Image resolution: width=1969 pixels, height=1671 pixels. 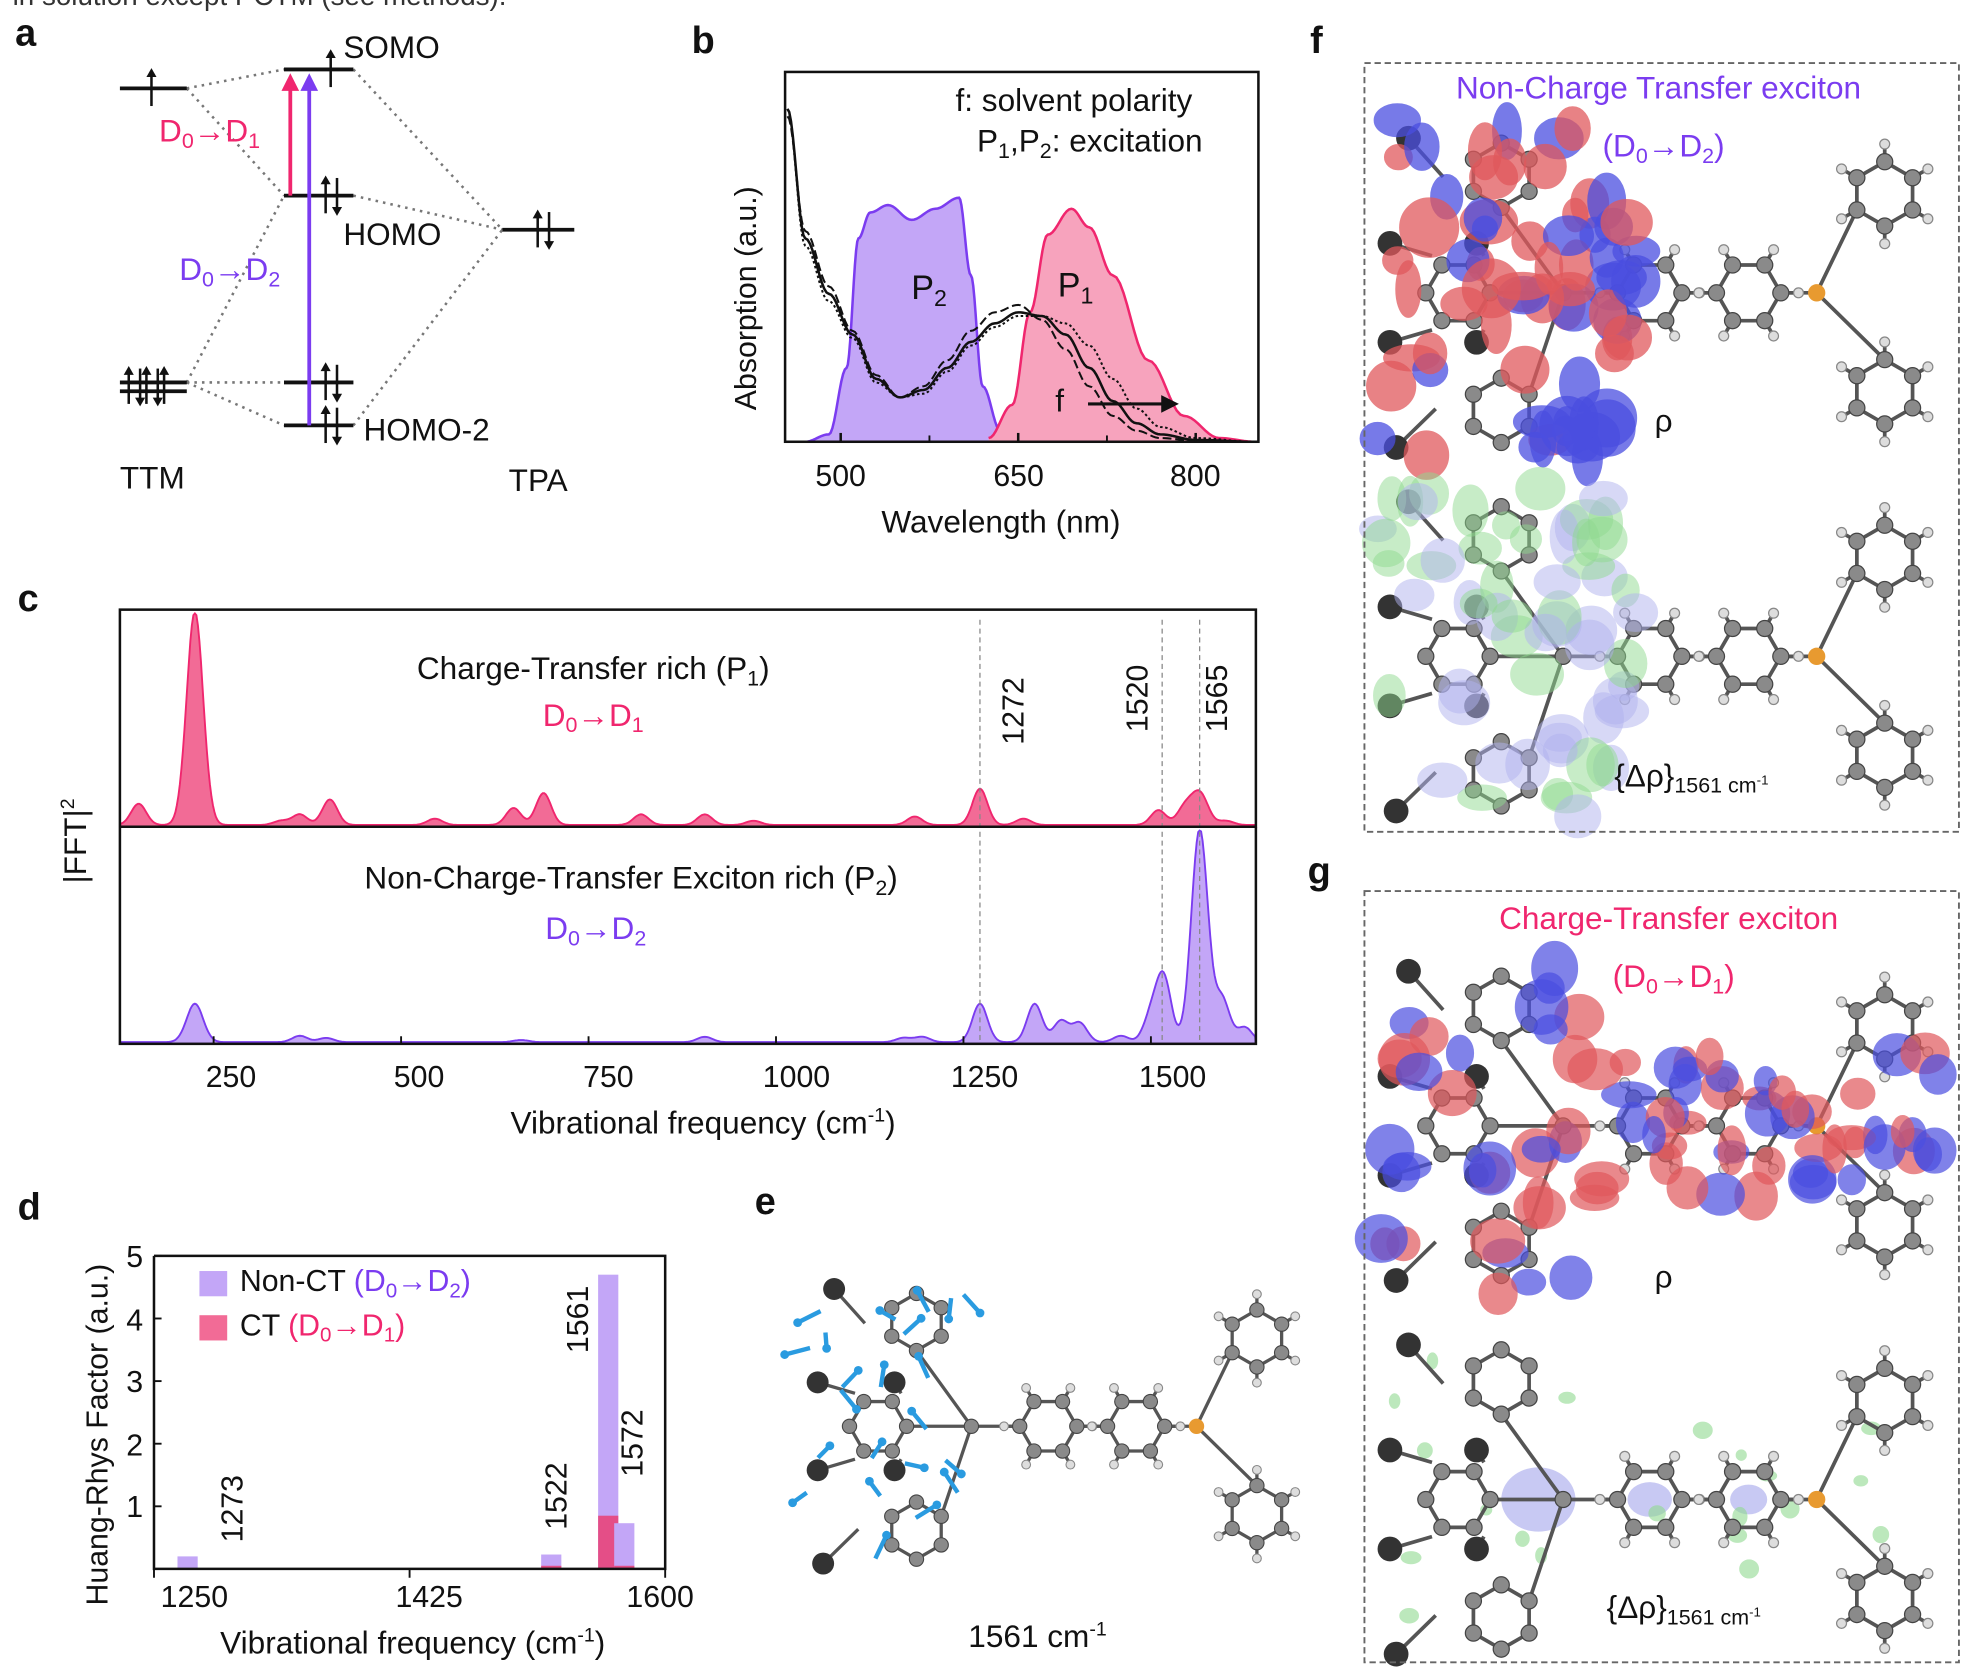 What do you see at coordinates (128, 370) in the screenshot?
I see `arrowhead` at bounding box center [128, 370].